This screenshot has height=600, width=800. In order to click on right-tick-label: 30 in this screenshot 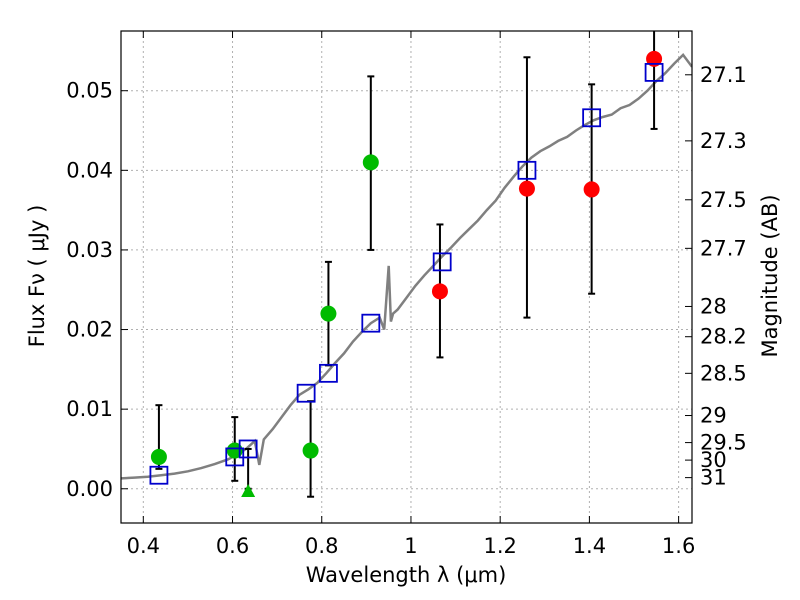, I will do `click(713, 460)`.